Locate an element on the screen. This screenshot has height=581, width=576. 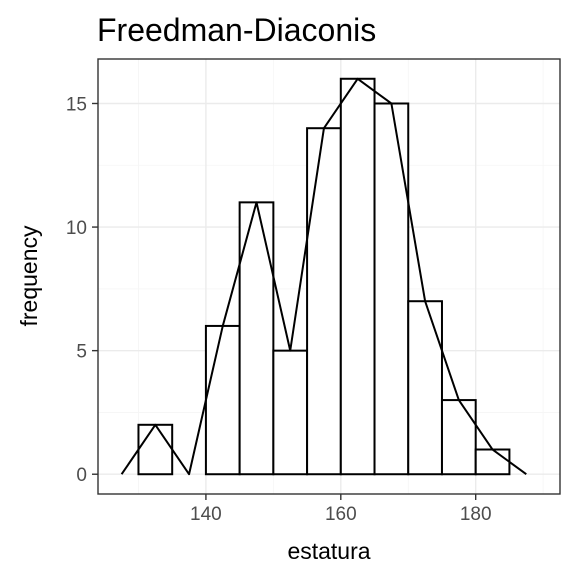
y-tick-label: 5 is located at coordinates (81, 352).